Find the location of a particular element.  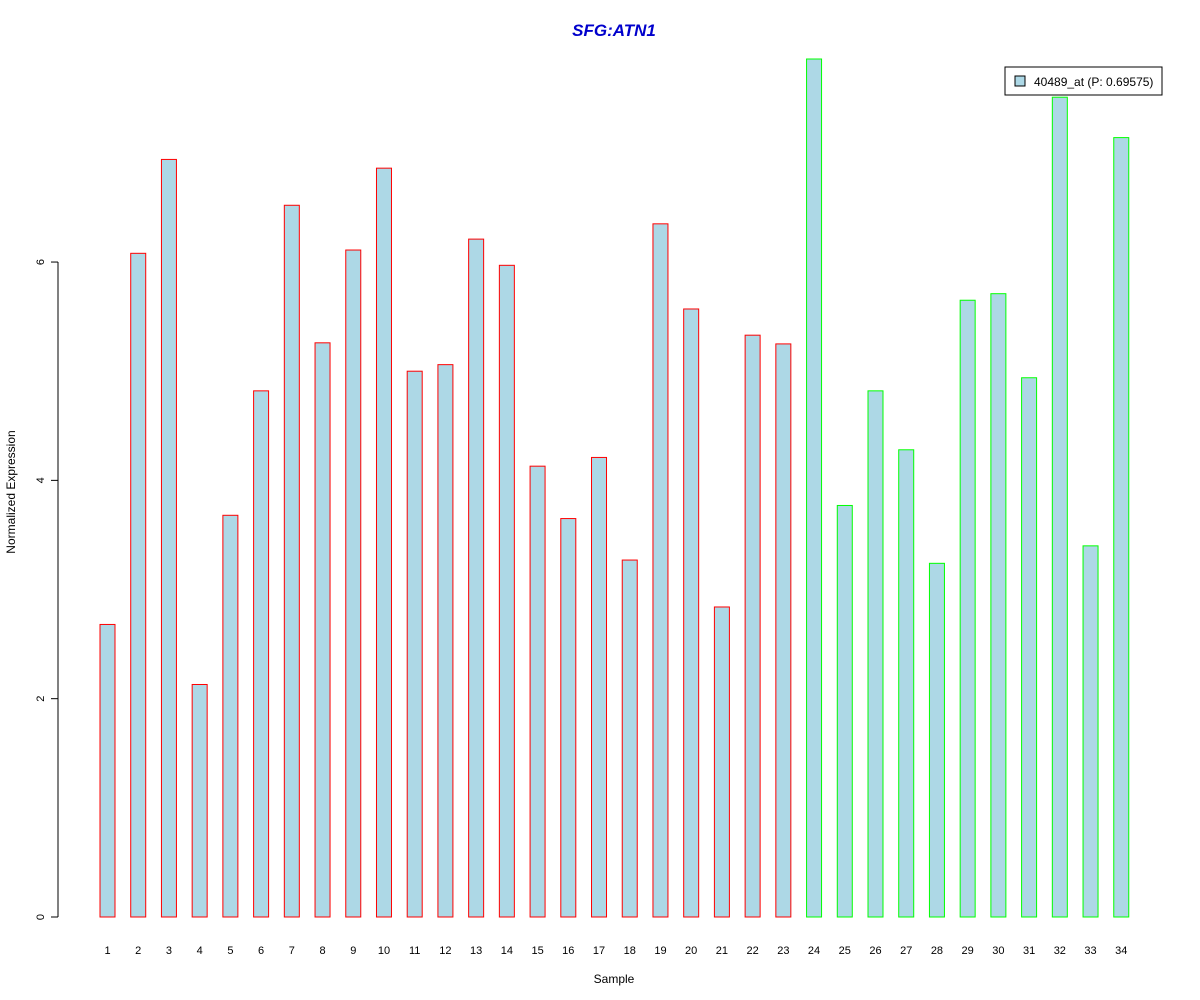

x-tick-label: 5 is located at coordinates (230, 951).